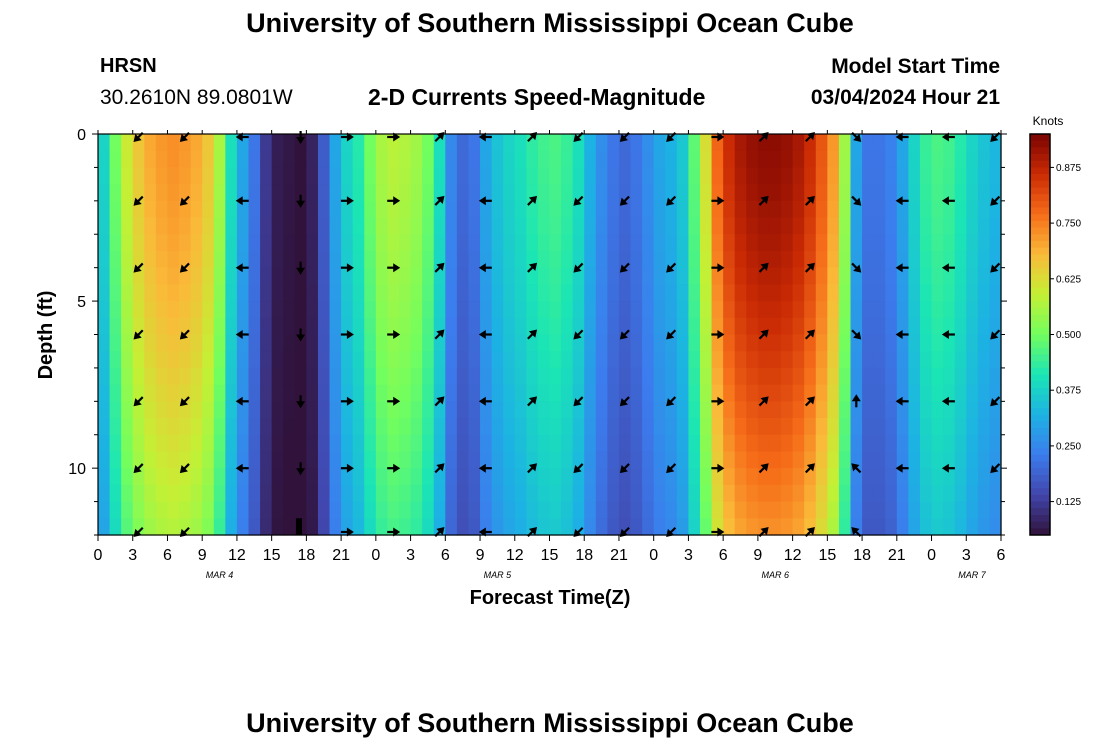 This screenshot has height=750, width=1100. What do you see at coordinates (445, 555) in the screenshot?
I see `x-tick-label: 6` at bounding box center [445, 555].